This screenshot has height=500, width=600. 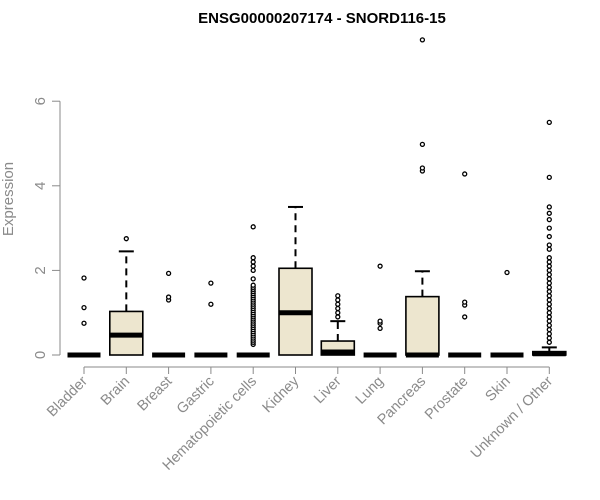 I want to click on x-tick-label: Liver, so click(x=328, y=390).